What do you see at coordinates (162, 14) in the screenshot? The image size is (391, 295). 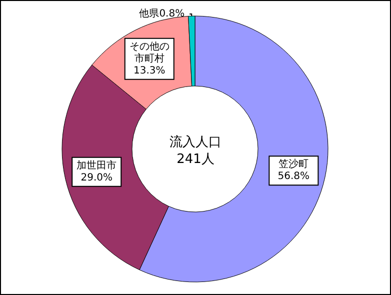 I see `slice-label: 他県0.8%` at bounding box center [162, 14].